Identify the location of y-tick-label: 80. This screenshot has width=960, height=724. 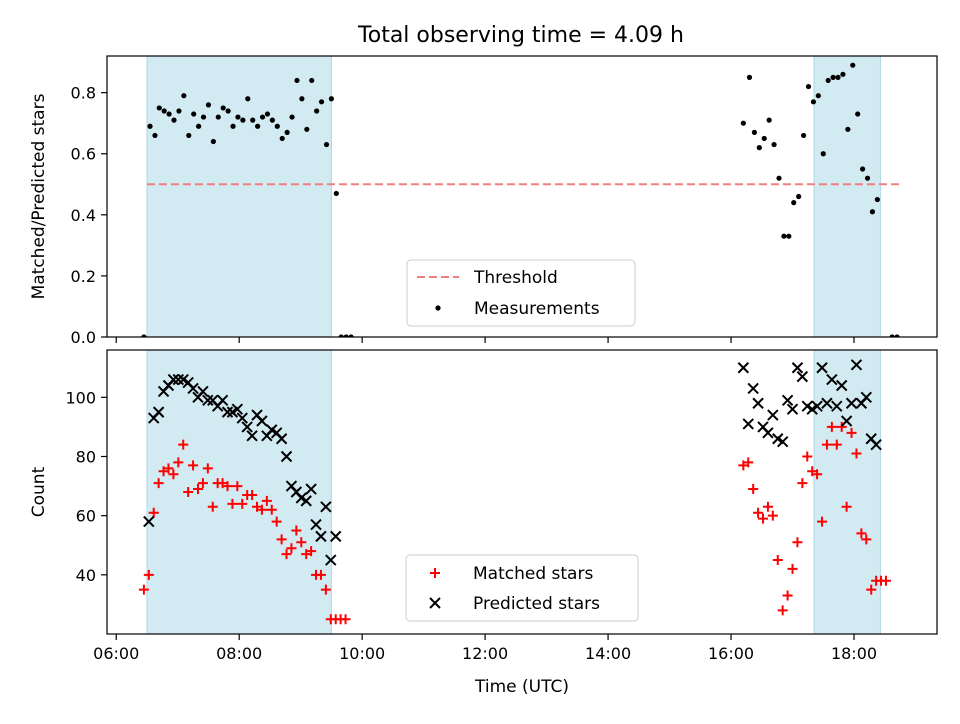
(86, 457).